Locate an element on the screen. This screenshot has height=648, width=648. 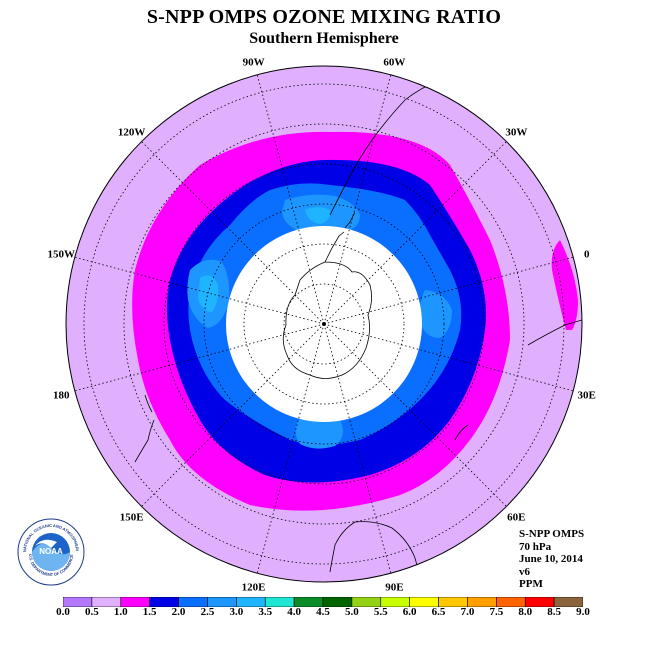
logo-noaa-text: NOAA is located at coordinates (51, 551).